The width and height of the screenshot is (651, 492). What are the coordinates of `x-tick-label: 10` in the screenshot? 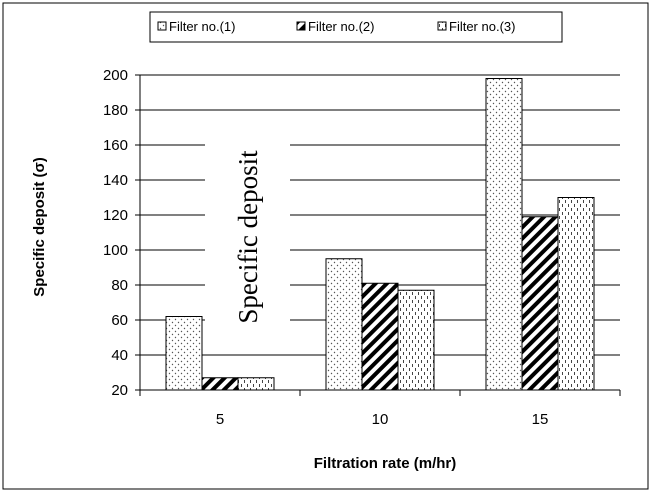 It's located at (380, 419).